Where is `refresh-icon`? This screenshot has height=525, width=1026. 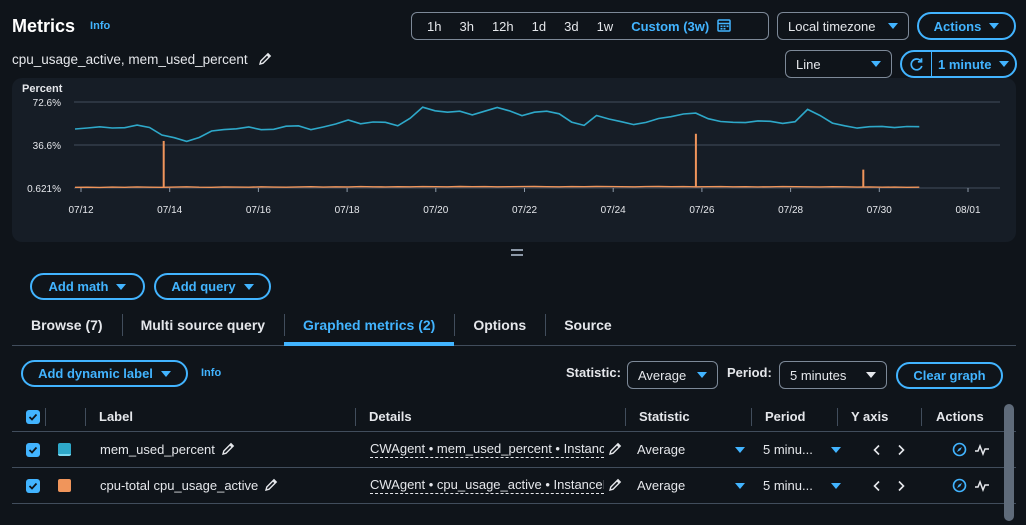 refresh-icon is located at coordinates (917, 64).